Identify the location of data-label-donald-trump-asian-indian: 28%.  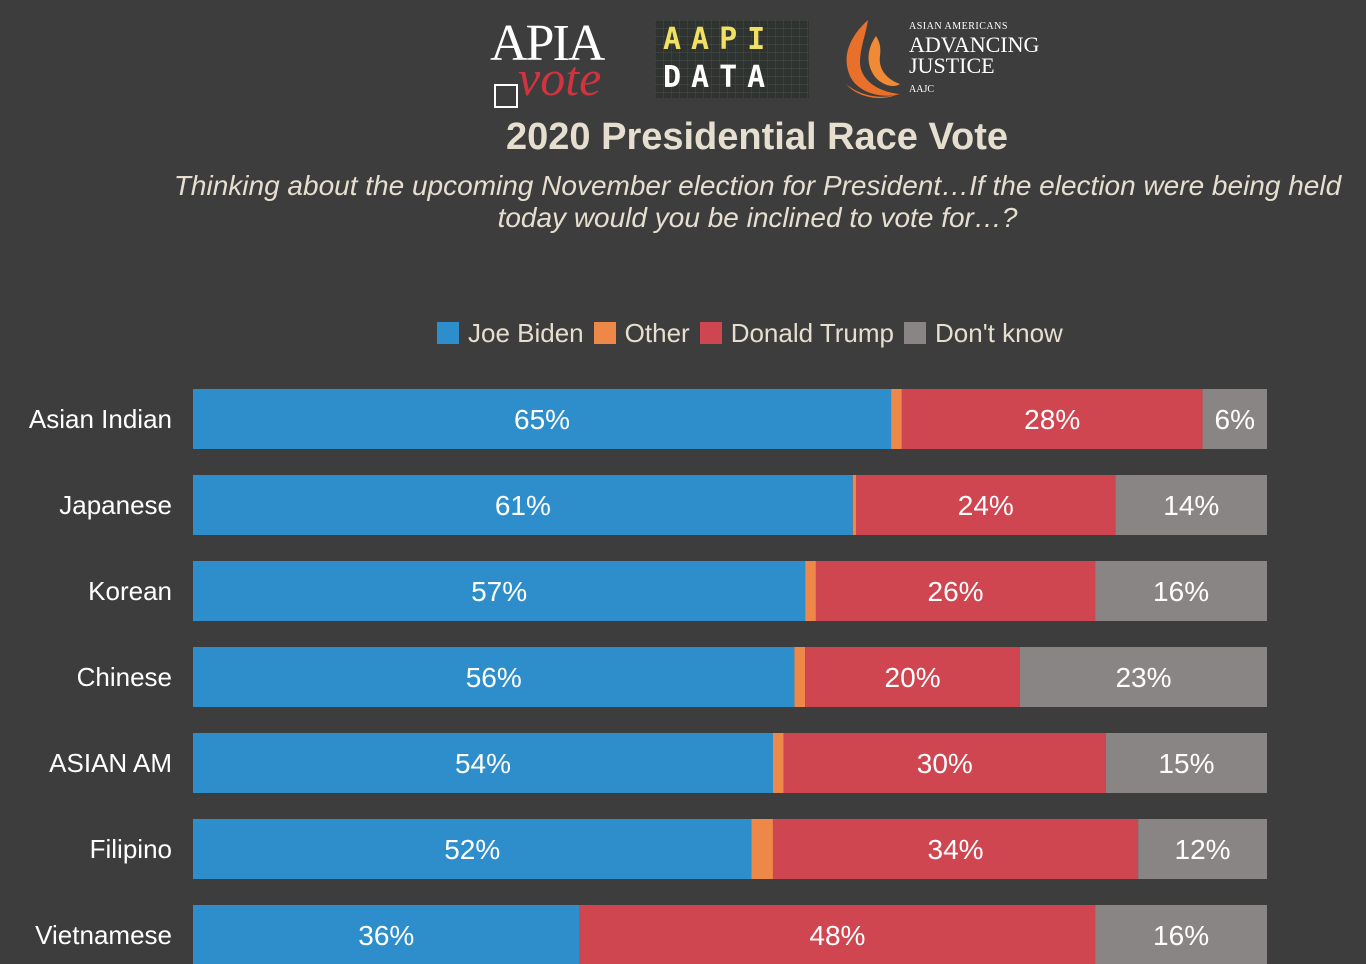
(1052, 419).